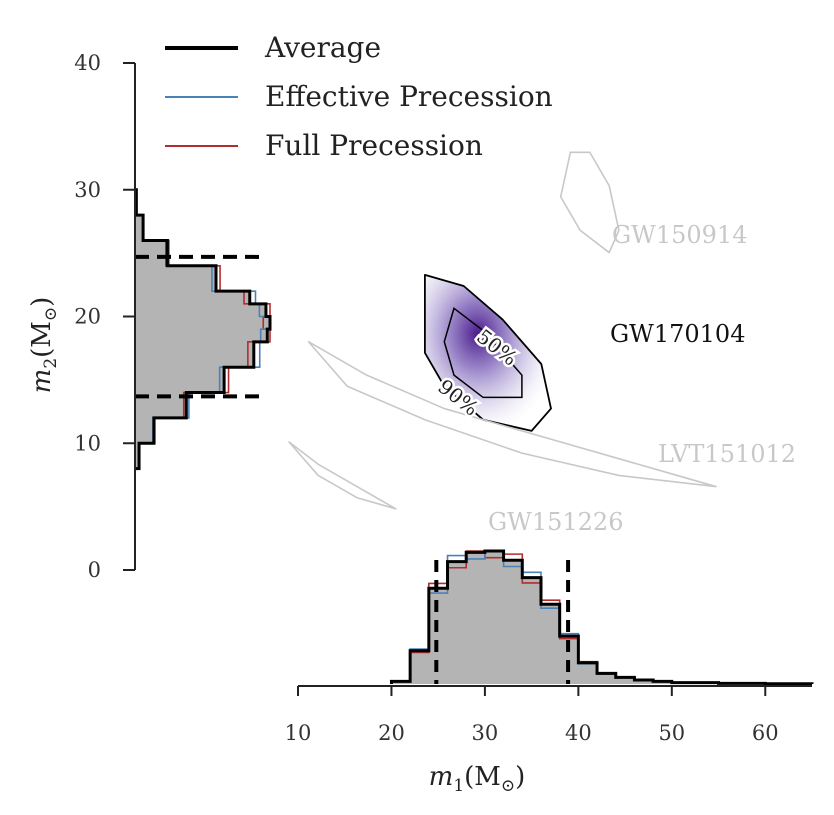  What do you see at coordinates (477, 779) in the screenshot?
I see `x-axis-title: m1(M⊙)` at bounding box center [477, 779].